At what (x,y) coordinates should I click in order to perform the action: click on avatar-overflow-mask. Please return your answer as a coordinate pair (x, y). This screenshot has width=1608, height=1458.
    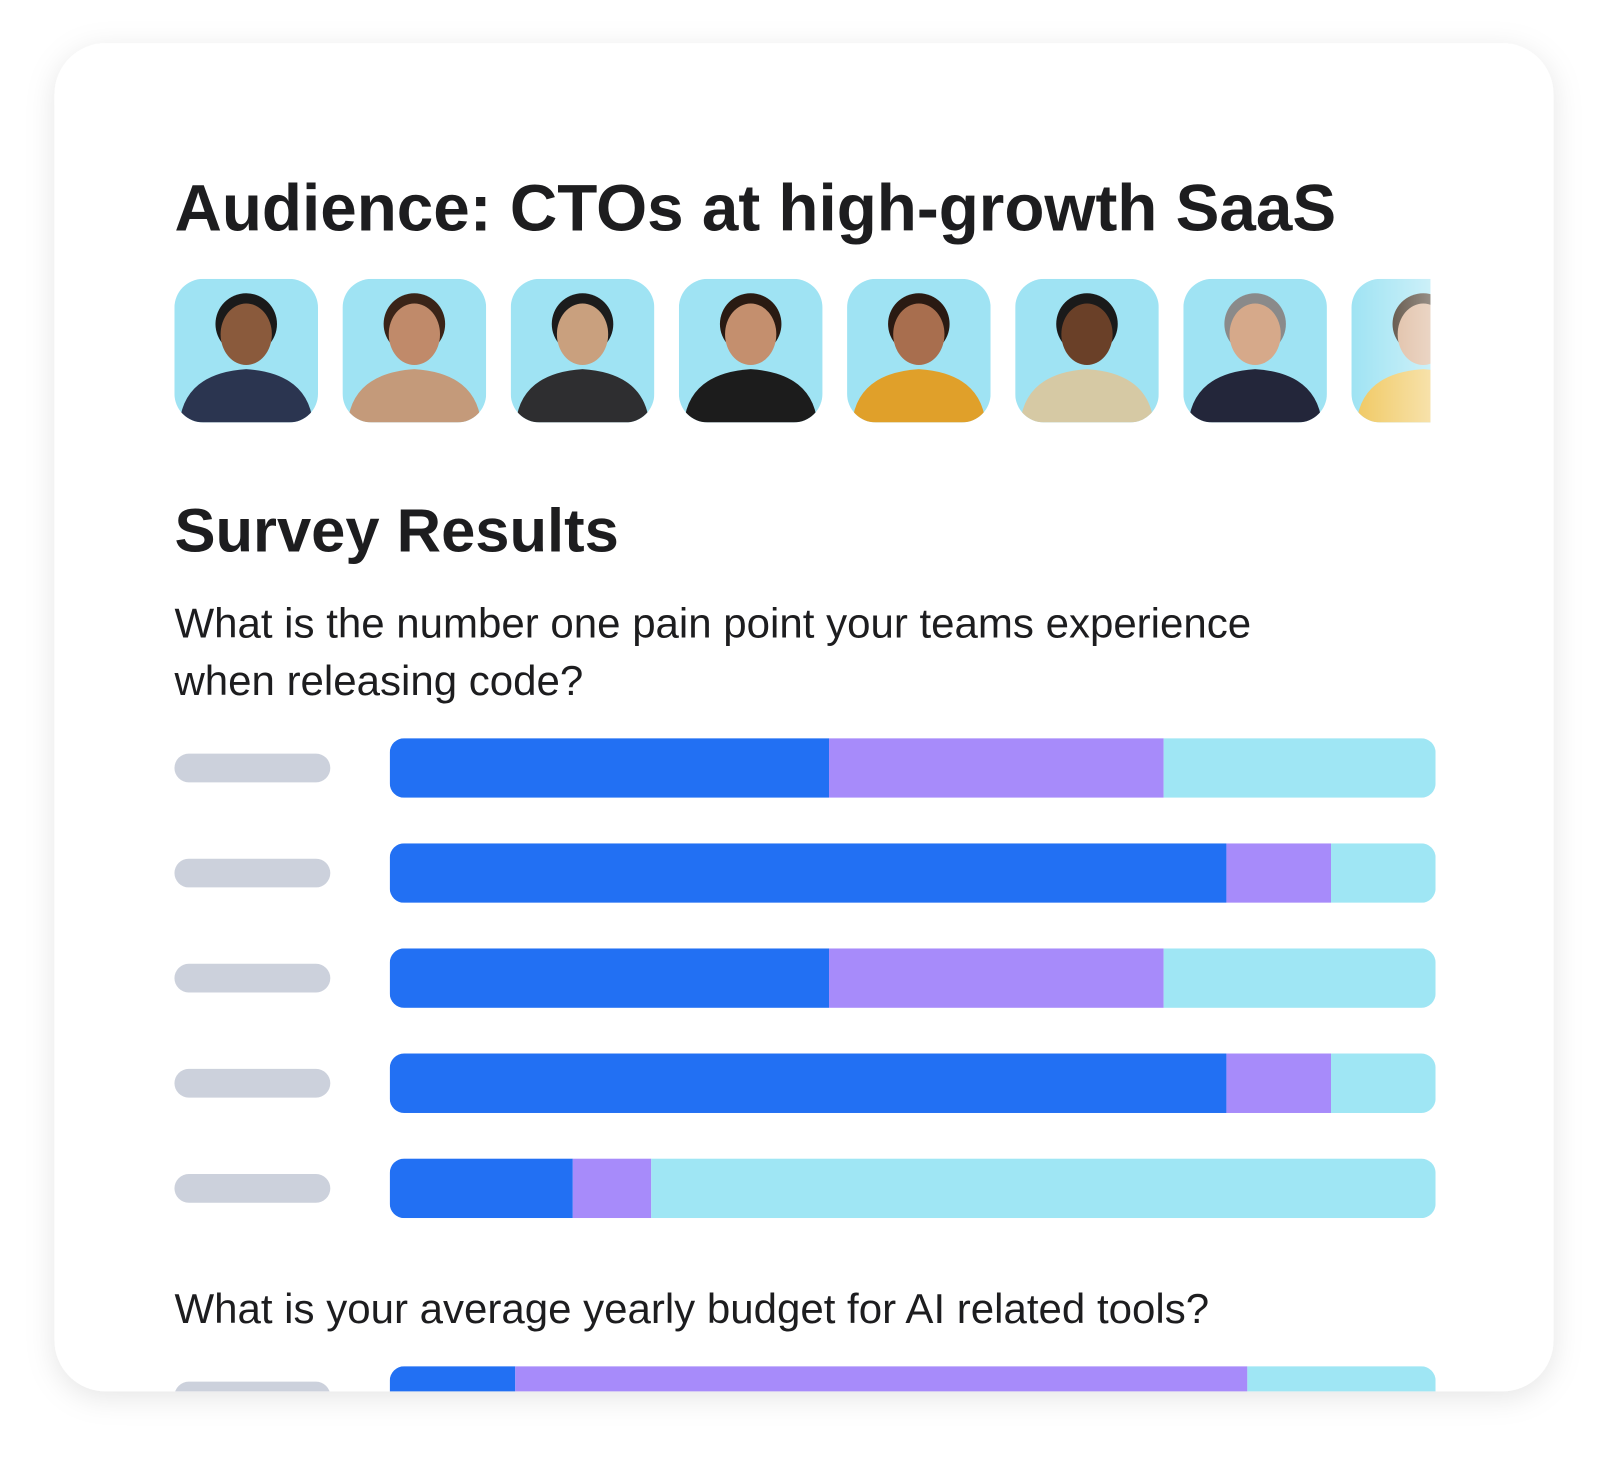
    Looking at the image, I should click on (1492, 353).